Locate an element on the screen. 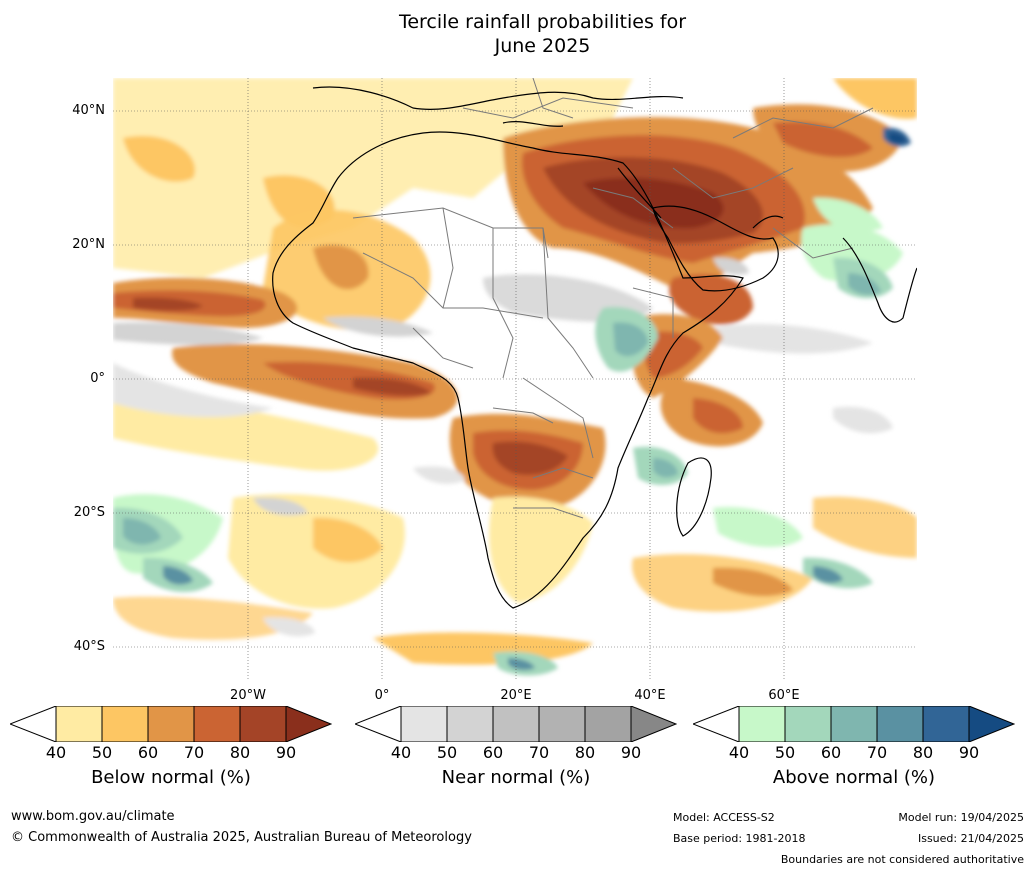 This screenshot has height=873, width=1035. title-line-2: June 2025 is located at coordinates (542, 46).